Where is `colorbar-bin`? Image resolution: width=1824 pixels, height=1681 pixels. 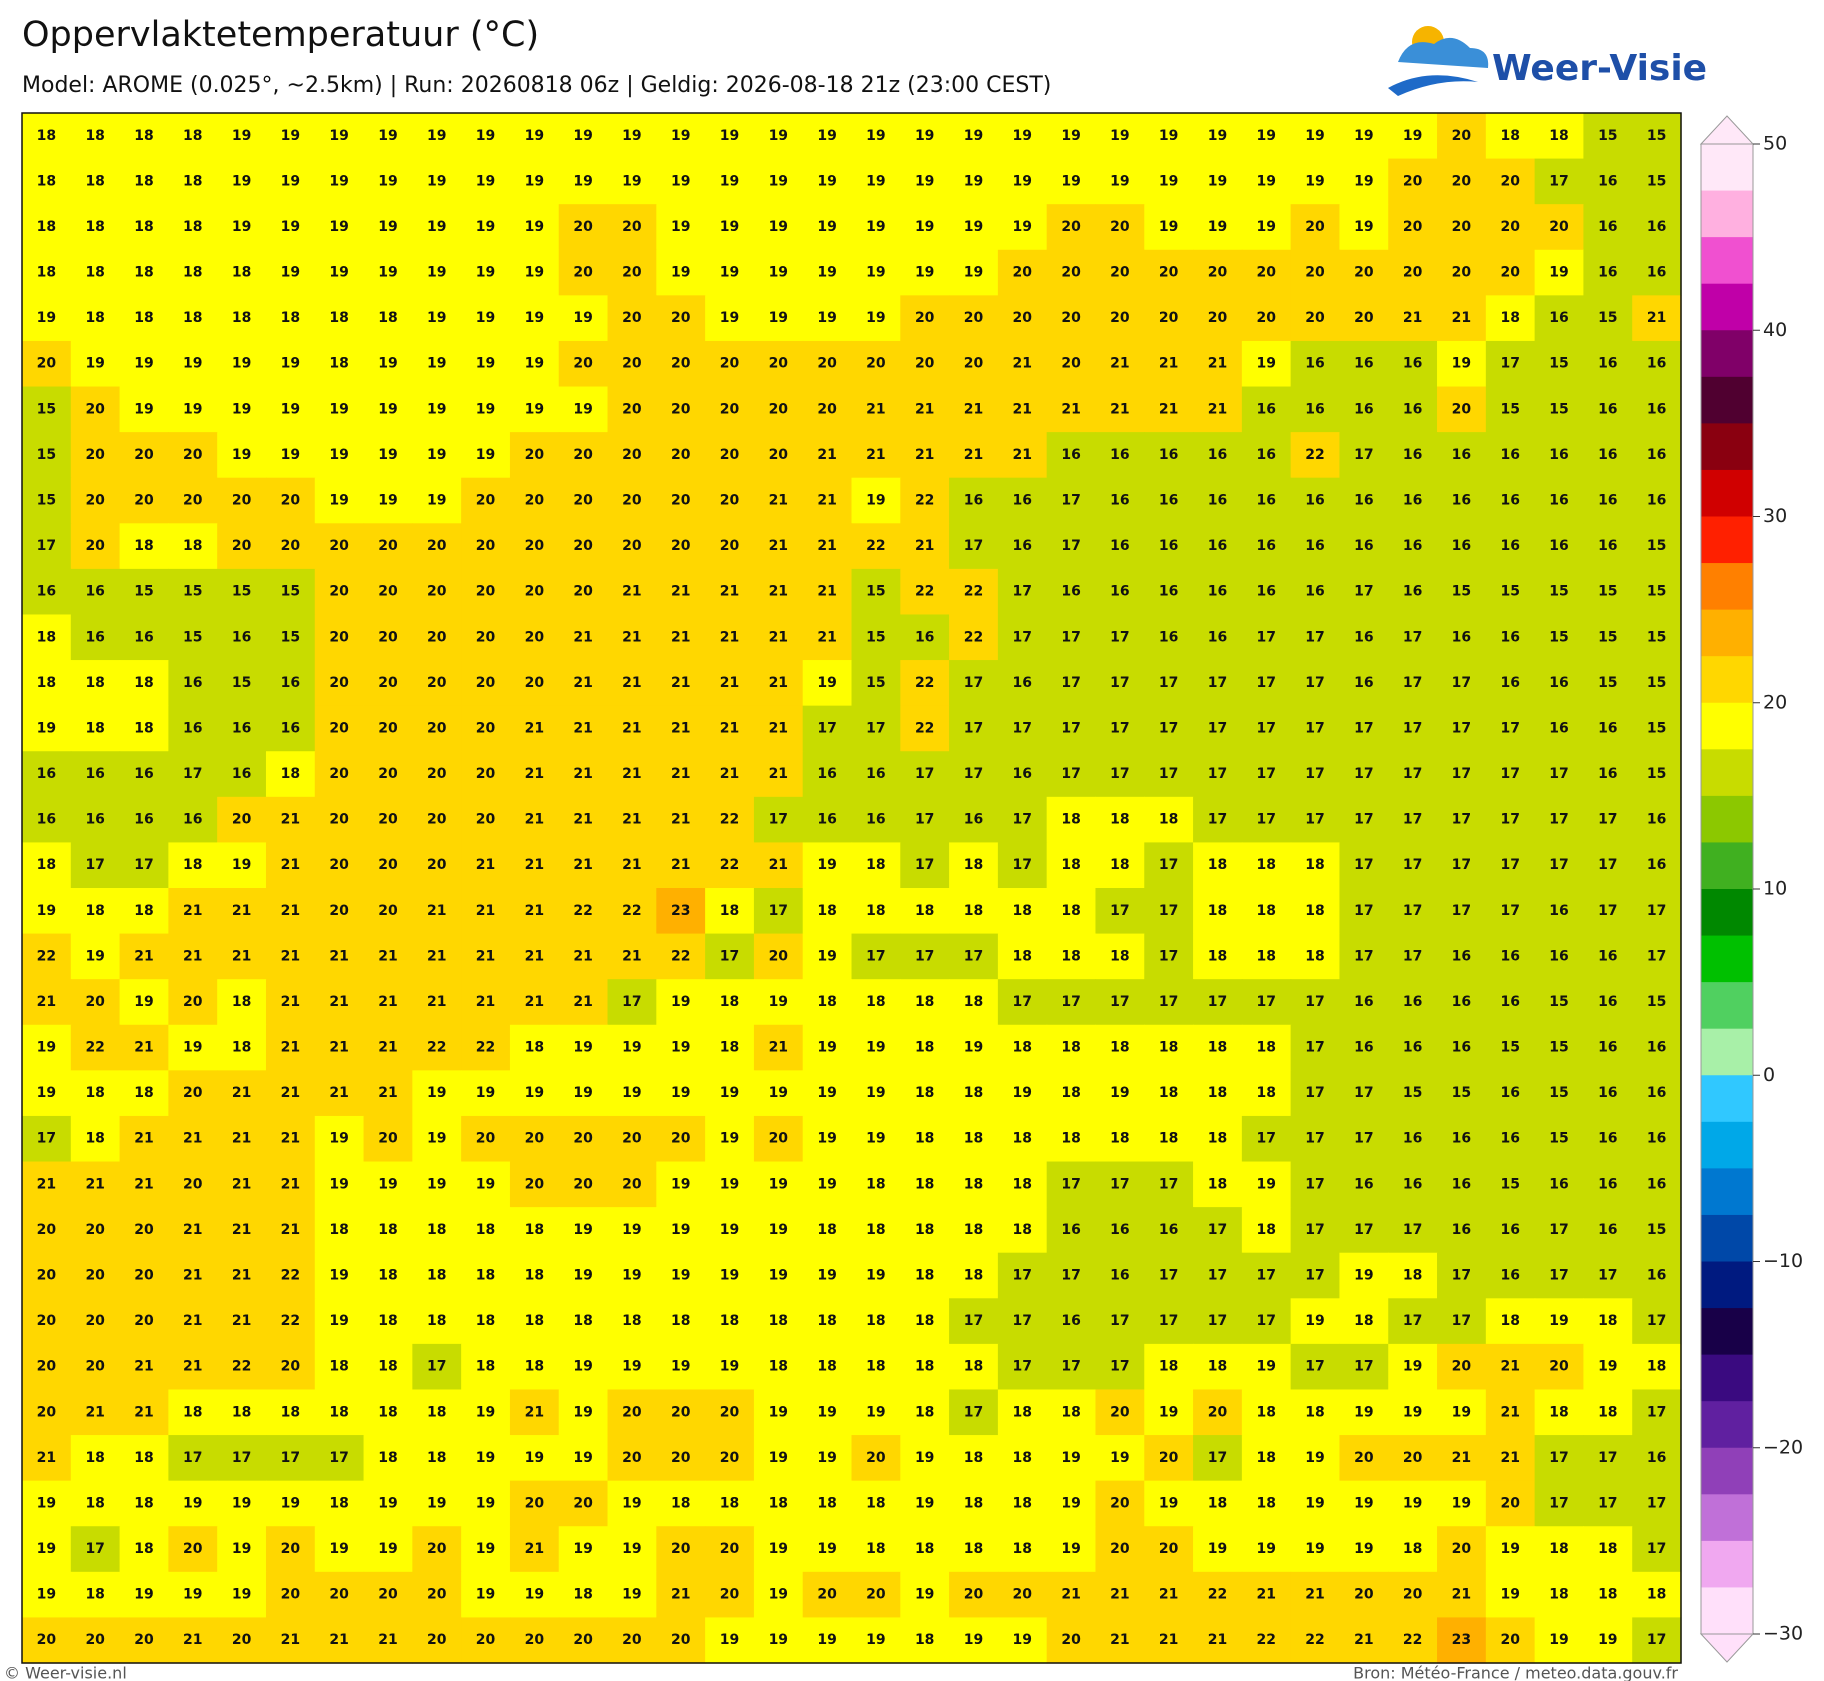 colorbar-bin is located at coordinates (1727, 1332).